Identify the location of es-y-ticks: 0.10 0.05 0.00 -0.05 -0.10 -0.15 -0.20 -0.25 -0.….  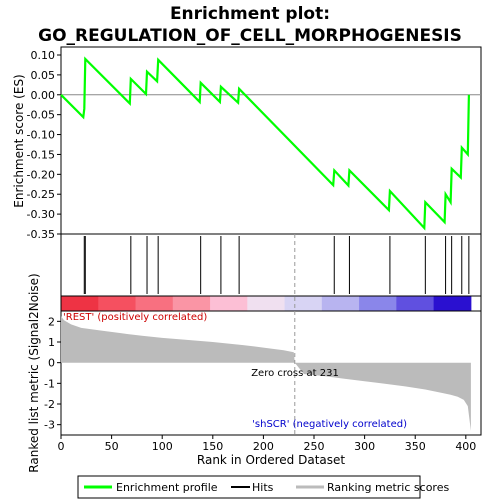
(44, 145).